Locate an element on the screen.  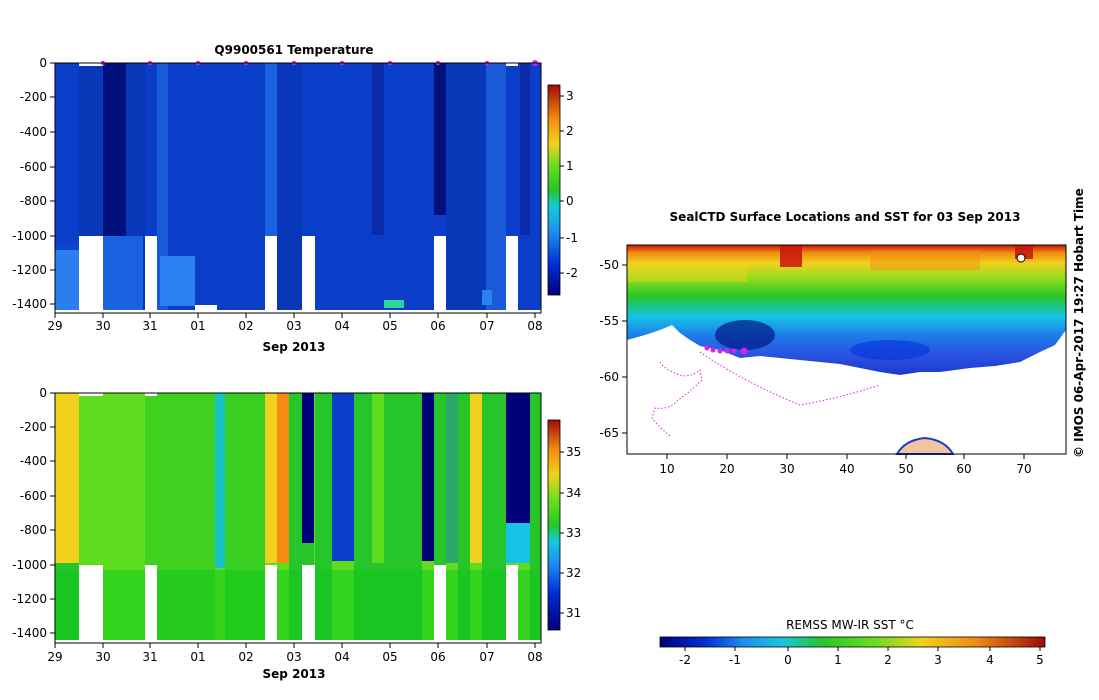
salinity-colorbar-tick: 34 is located at coordinates (573, 493).